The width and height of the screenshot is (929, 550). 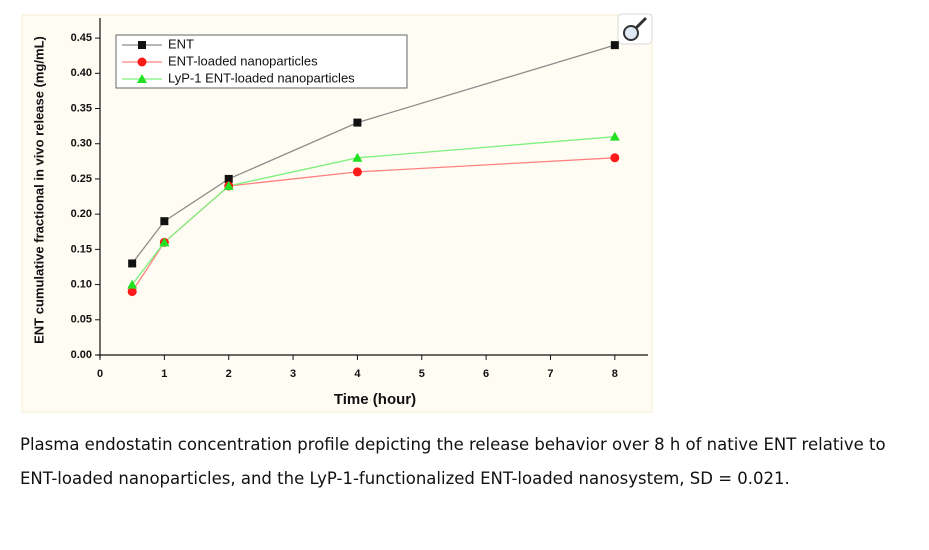 I want to click on y-tick-label: 0.10, so click(x=81, y=284).